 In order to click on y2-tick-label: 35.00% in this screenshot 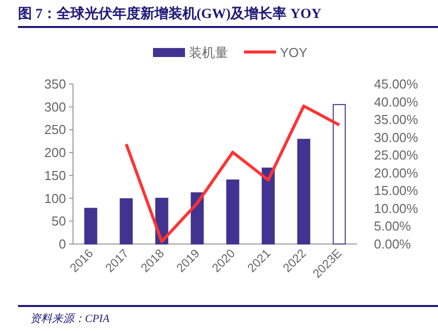, I will do `click(396, 120)`.